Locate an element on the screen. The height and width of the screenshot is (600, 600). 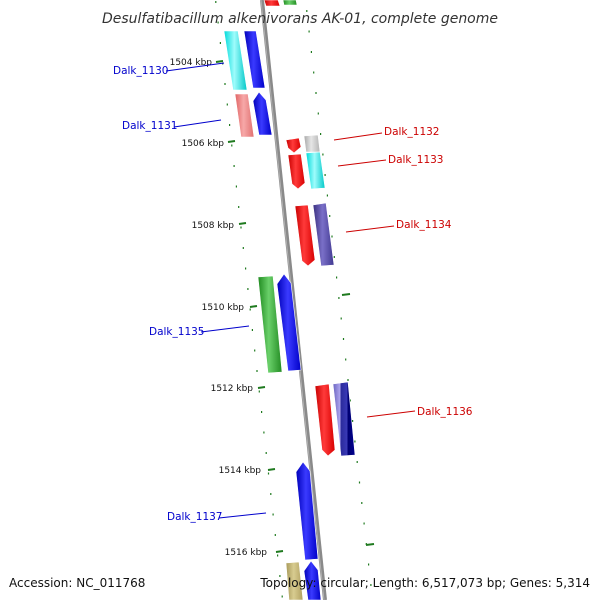
gene-label-dalk-1133: Dalk_1133 is located at coordinates (416, 160).